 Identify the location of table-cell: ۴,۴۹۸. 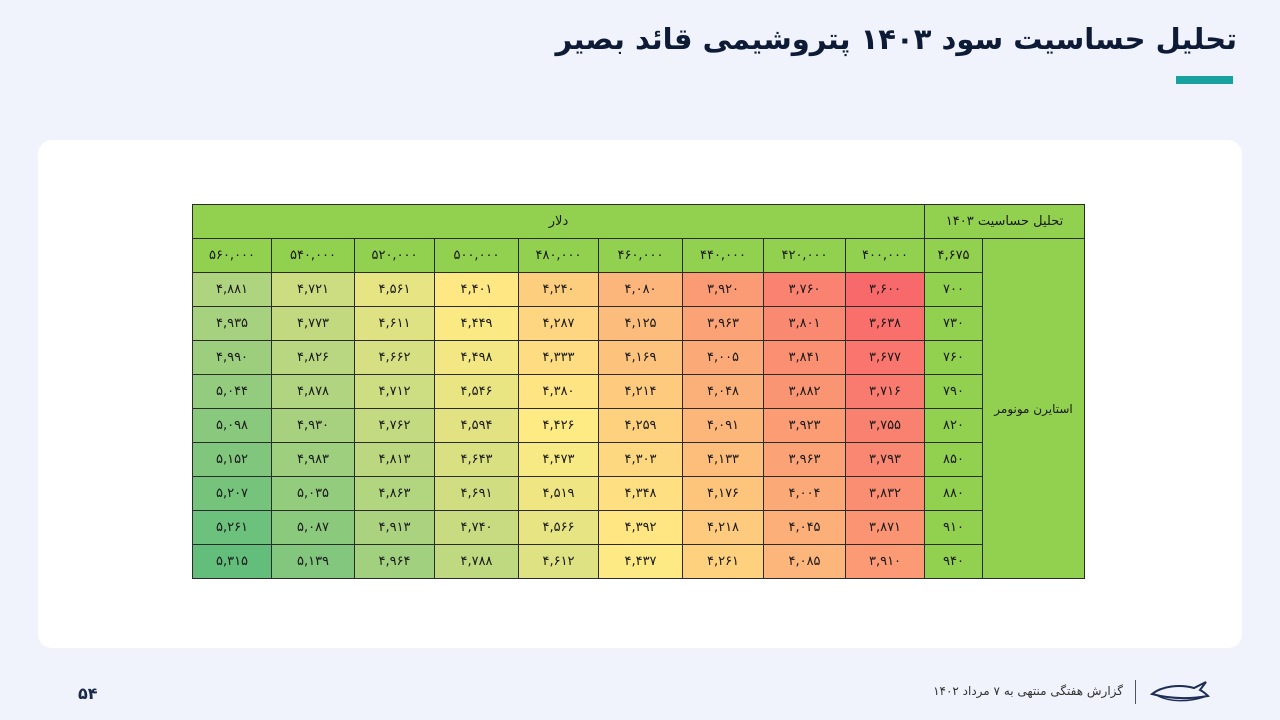
(476, 357).